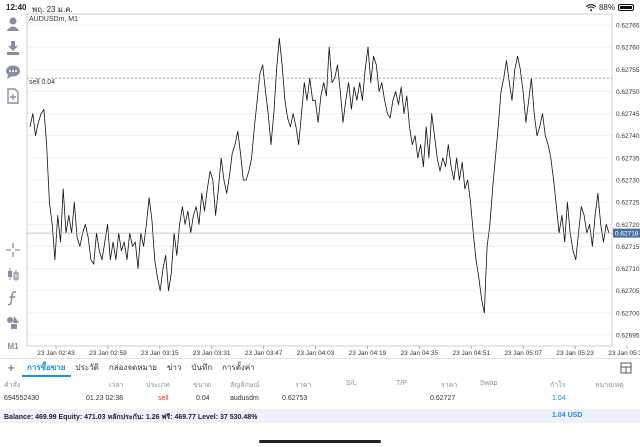 The width and height of the screenshot is (640, 447). I want to click on timeframe-label: M1, so click(13, 346).